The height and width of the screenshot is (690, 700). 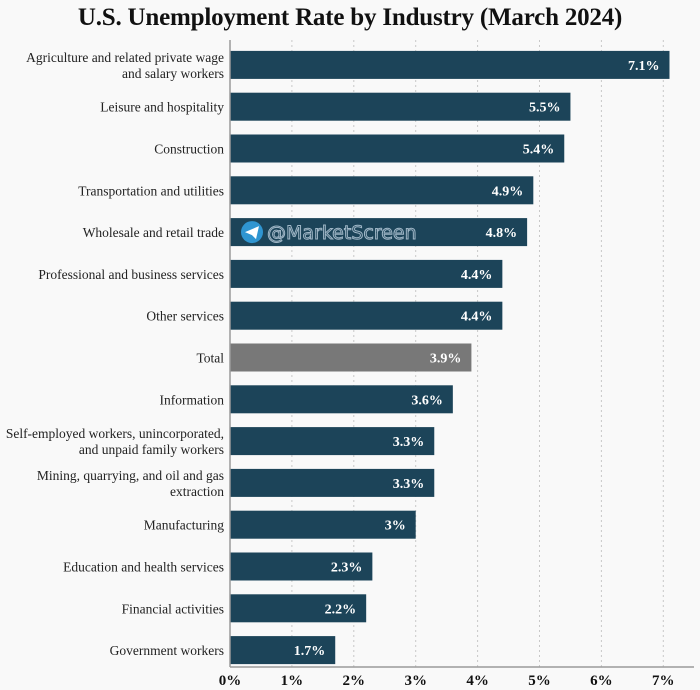 What do you see at coordinates (184, 525) in the screenshot?
I see `category-label: Manufacturing` at bounding box center [184, 525].